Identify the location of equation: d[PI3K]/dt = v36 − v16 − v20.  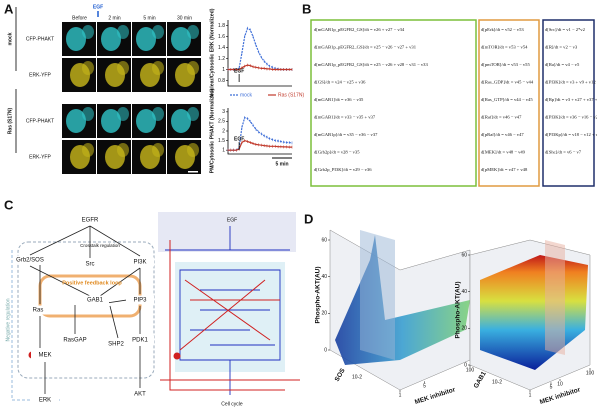
(571, 117).